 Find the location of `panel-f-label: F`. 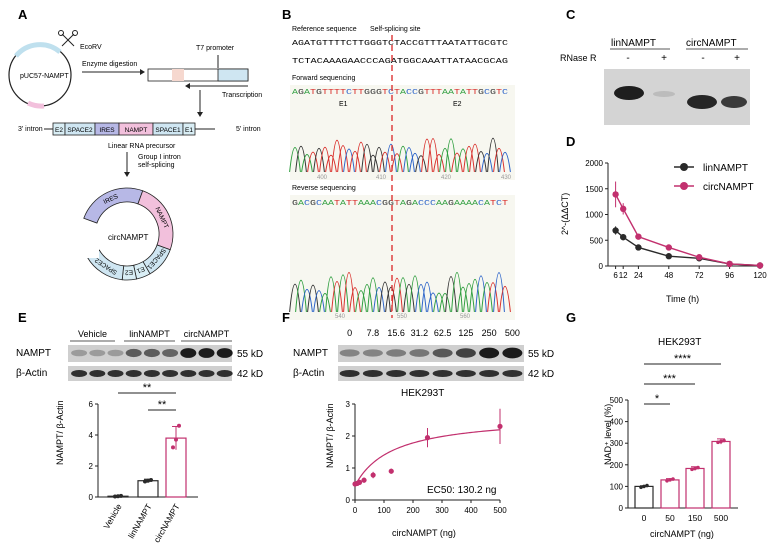

panel-f-label: F is located at coordinates (286, 317).